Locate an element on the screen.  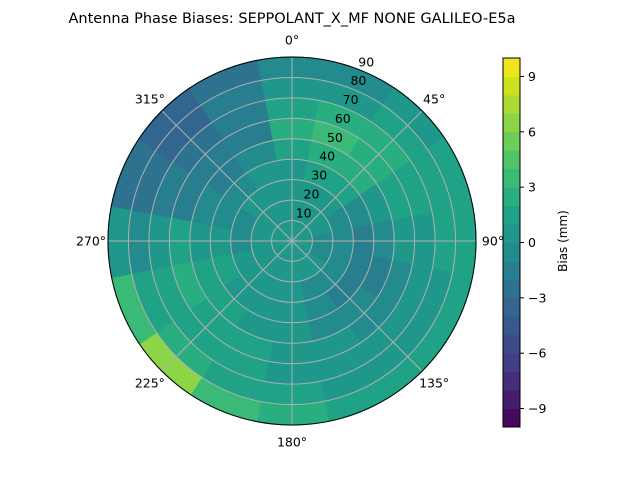
radial-tick-label: 90 is located at coordinates (366, 61).